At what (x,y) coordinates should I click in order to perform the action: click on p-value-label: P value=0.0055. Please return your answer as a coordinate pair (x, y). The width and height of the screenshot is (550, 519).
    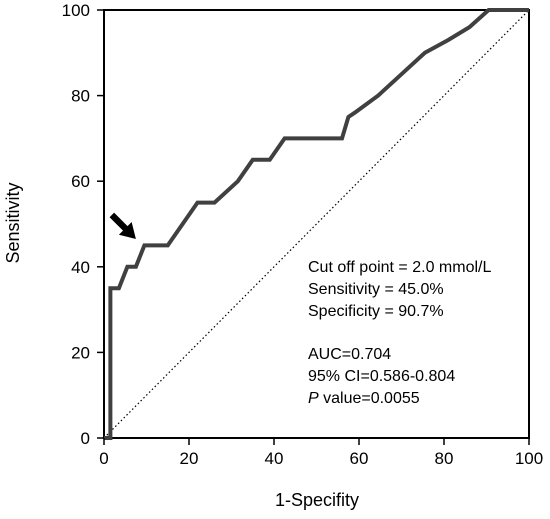
    Looking at the image, I should click on (364, 398).